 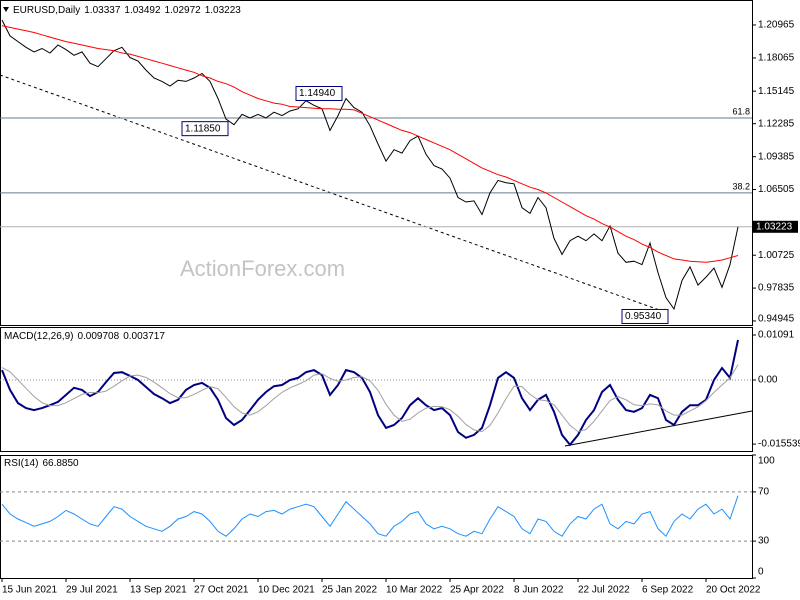 What do you see at coordinates (776, 123) in the screenshot?
I see `y-tick-label: 1.12285` at bounding box center [776, 123].